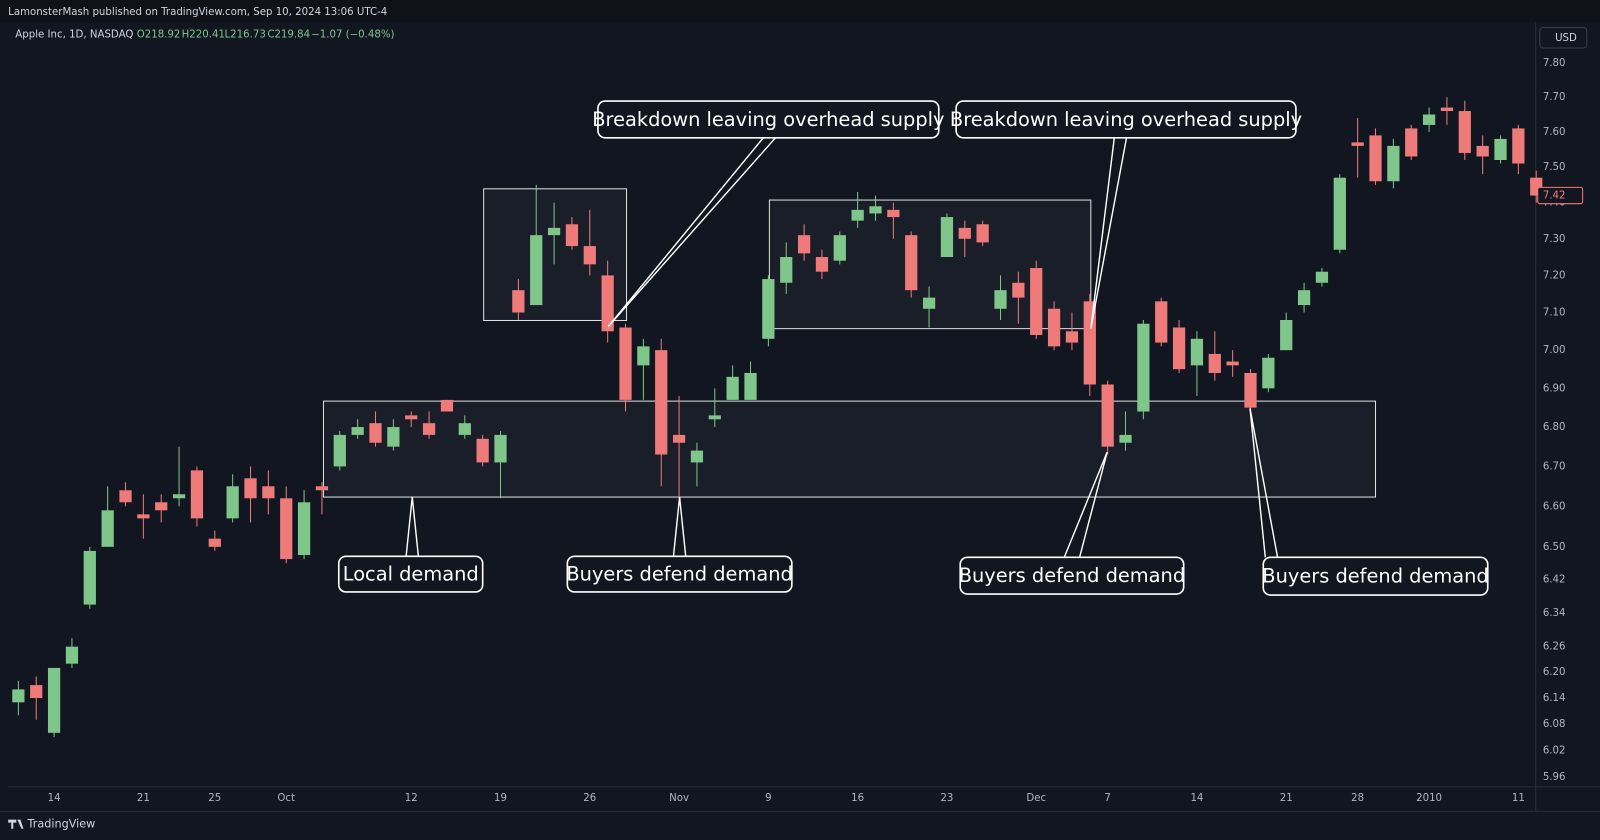  Describe the element at coordinates (1554, 132) in the screenshot. I see `y-tick-label: 7.60` at that location.